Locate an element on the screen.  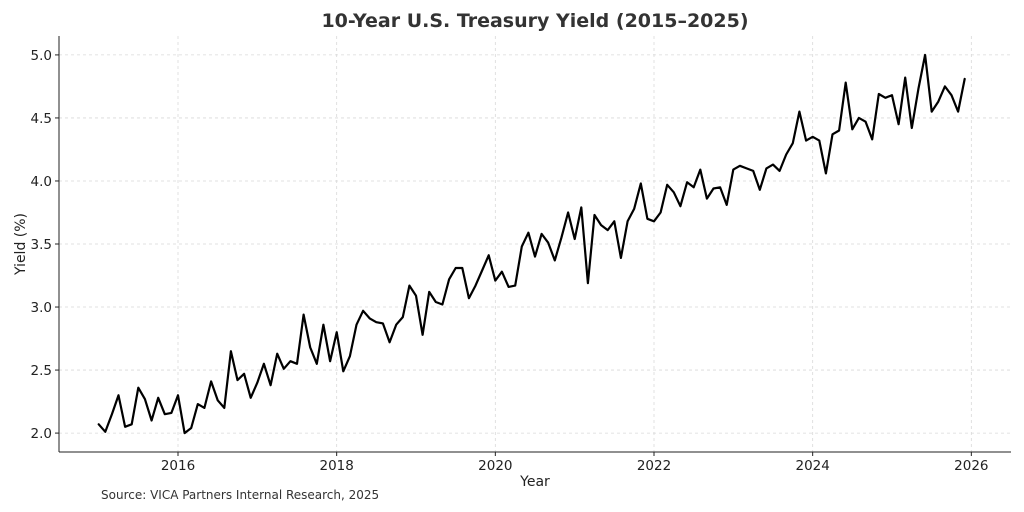
x-tick-label: 2020 is located at coordinates (495, 466).